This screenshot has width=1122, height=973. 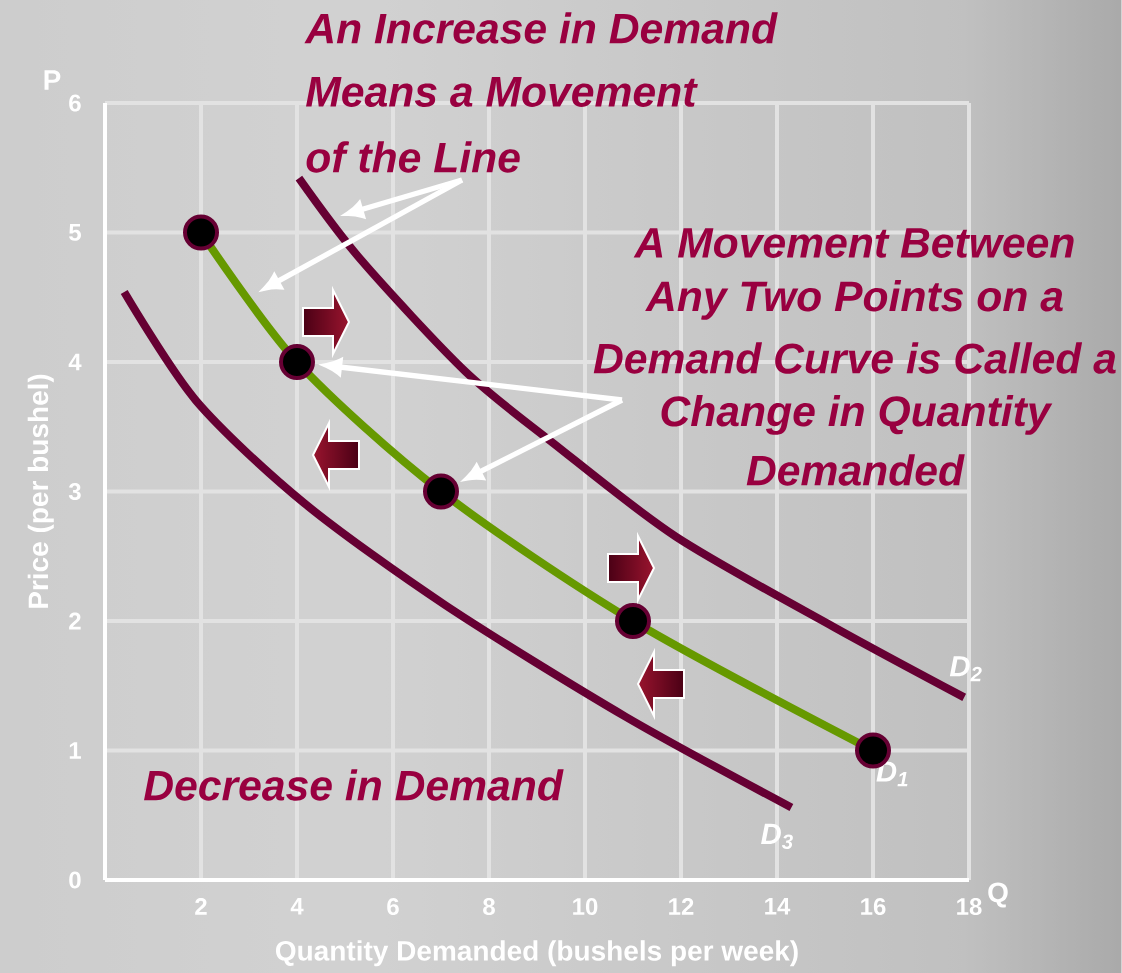 I want to click on annotation: of the Line, so click(x=413, y=157).